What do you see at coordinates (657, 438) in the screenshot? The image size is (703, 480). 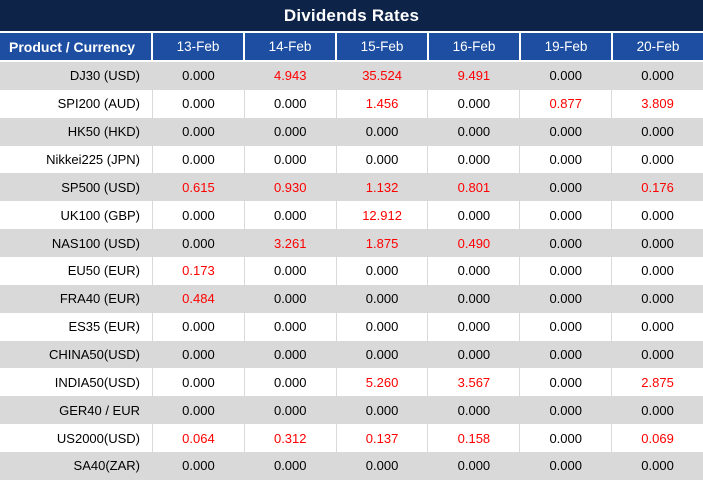 I see `dividend-value: 0.069` at bounding box center [657, 438].